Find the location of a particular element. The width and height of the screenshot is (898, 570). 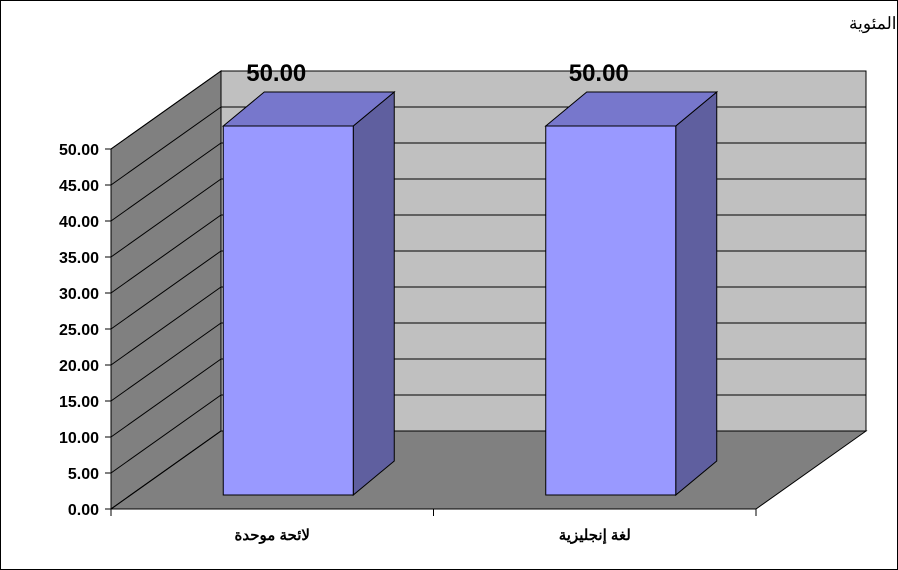

y-axis-title: النسبة المئوية is located at coordinates (873, 24).